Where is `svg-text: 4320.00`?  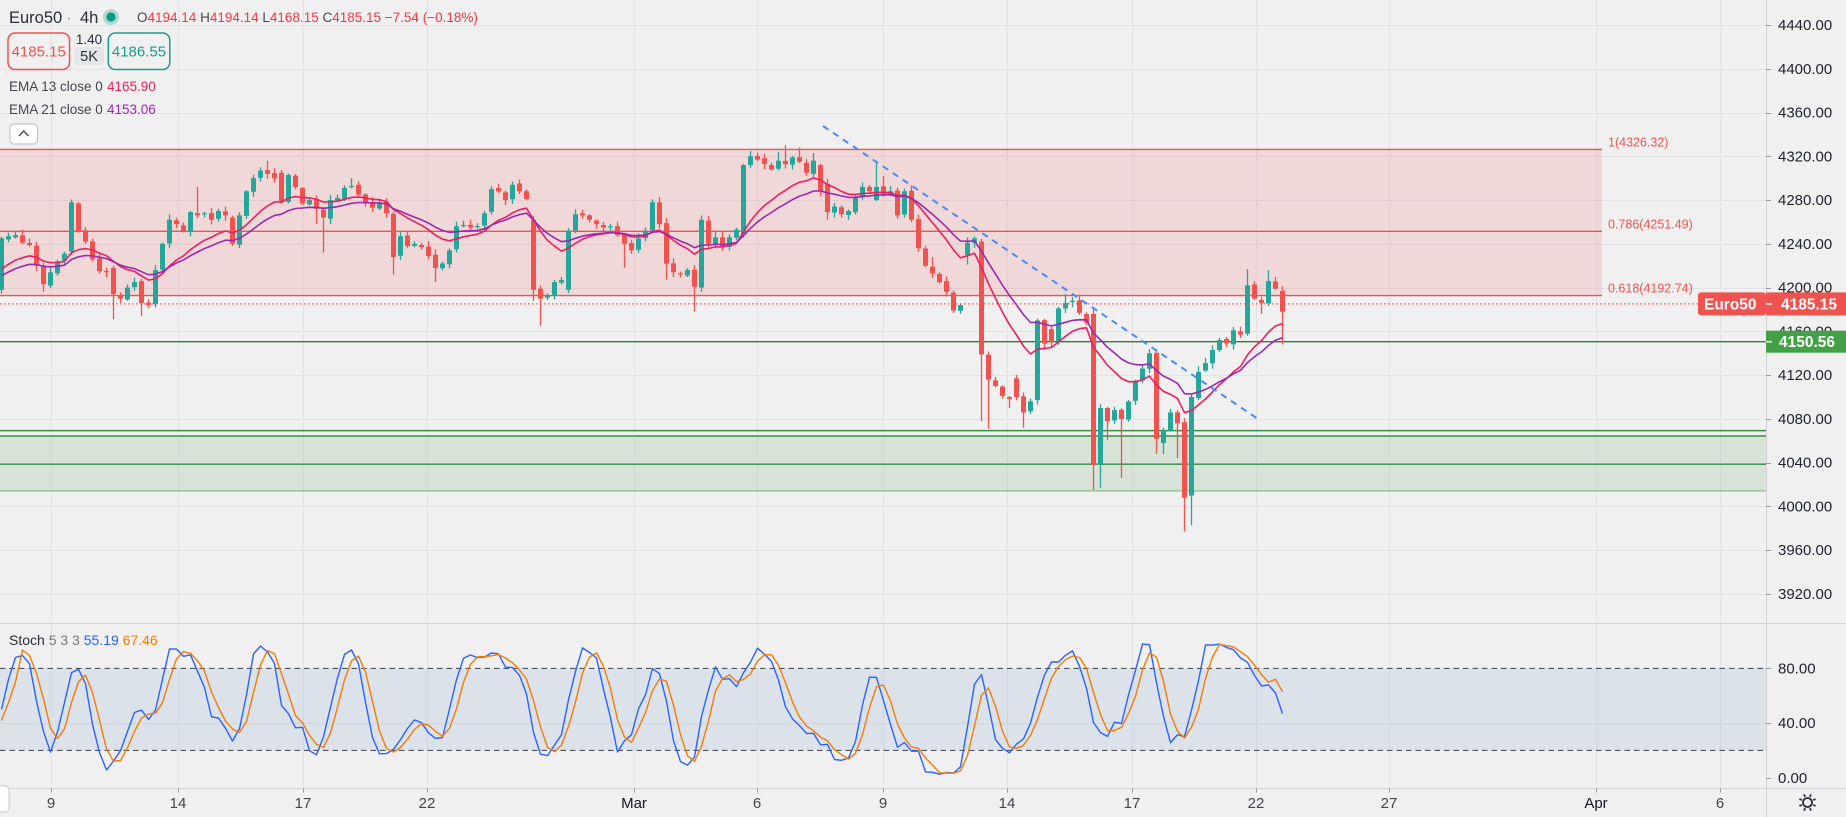 svg-text: 4320.00 is located at coordinates (1805, 156).